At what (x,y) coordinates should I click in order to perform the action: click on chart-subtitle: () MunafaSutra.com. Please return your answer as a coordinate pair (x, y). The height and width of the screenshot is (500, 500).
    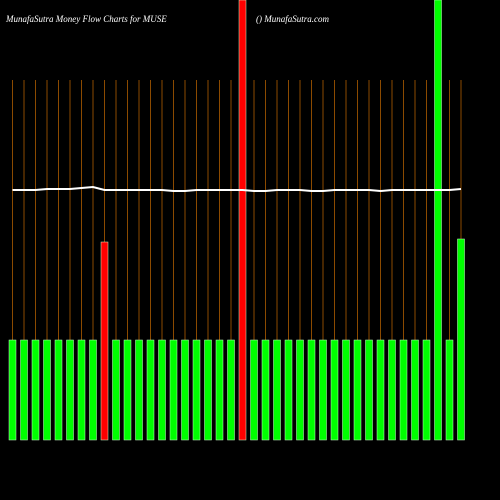
    Looking at the image, I should click on (292, 19).